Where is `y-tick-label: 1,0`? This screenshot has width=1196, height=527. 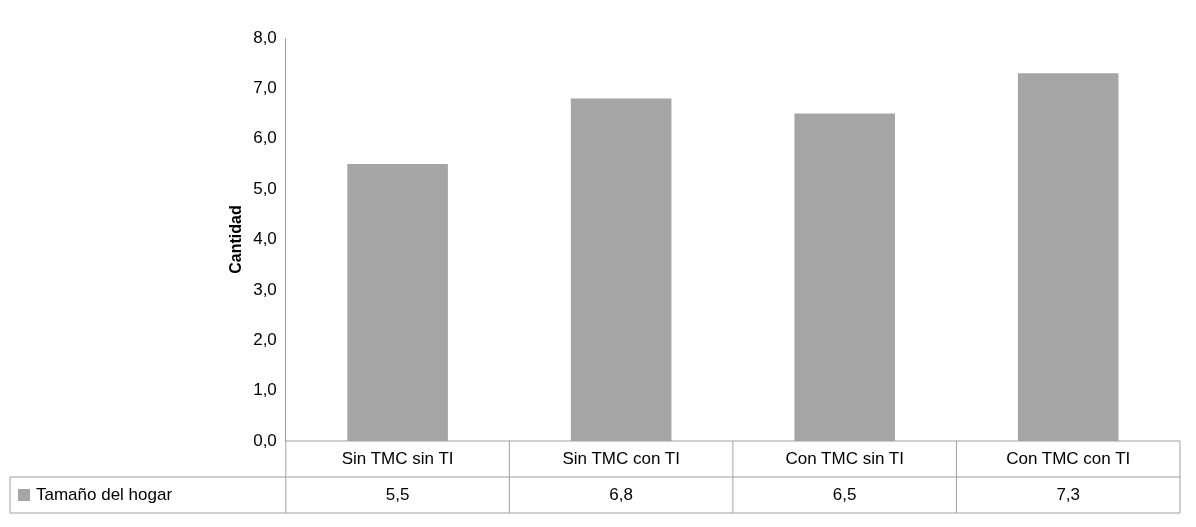
y-tick-label: 1,0 is located at coordinates (265, 390).